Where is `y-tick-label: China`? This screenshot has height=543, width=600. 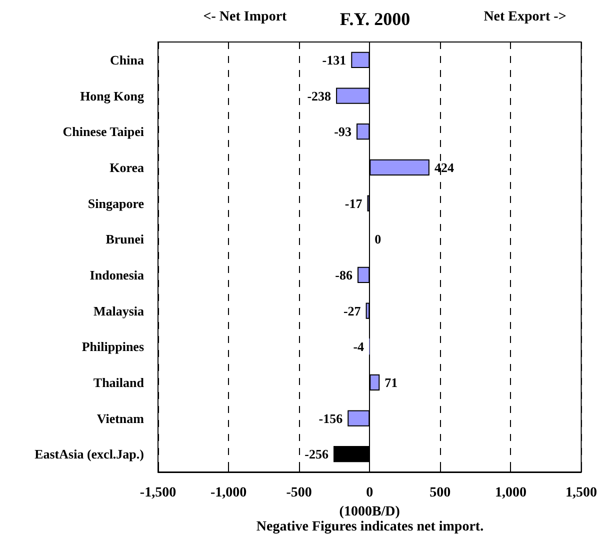
y-tick-label: China is located at coordinates (127, 60).